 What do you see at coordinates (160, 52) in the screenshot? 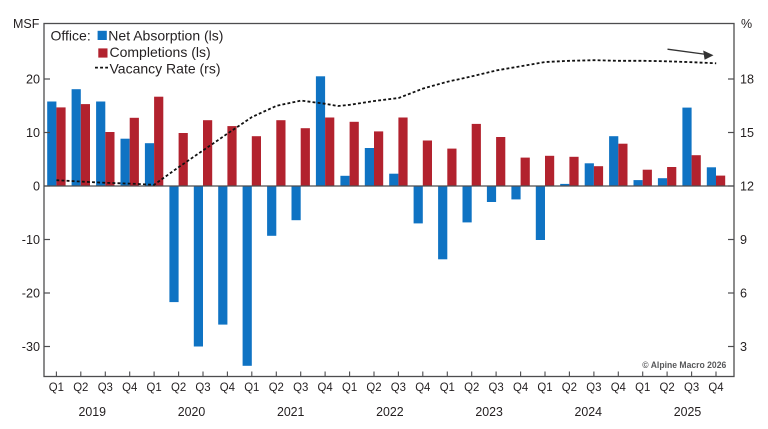
I see `svg-text: Completions (ls)` at bounding box center [160, 52].